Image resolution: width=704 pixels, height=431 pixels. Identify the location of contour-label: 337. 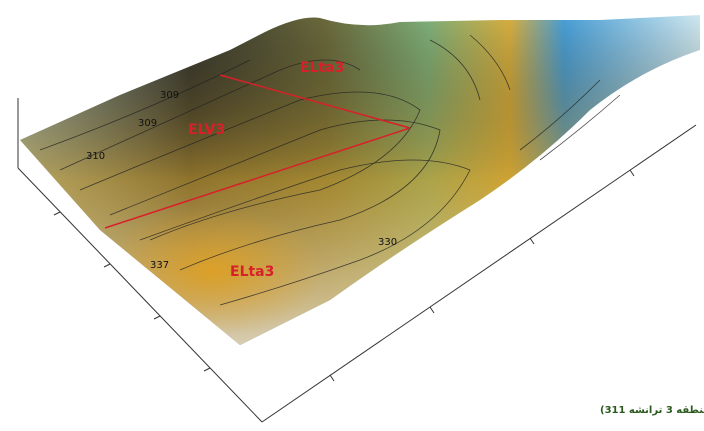
(159, 265).